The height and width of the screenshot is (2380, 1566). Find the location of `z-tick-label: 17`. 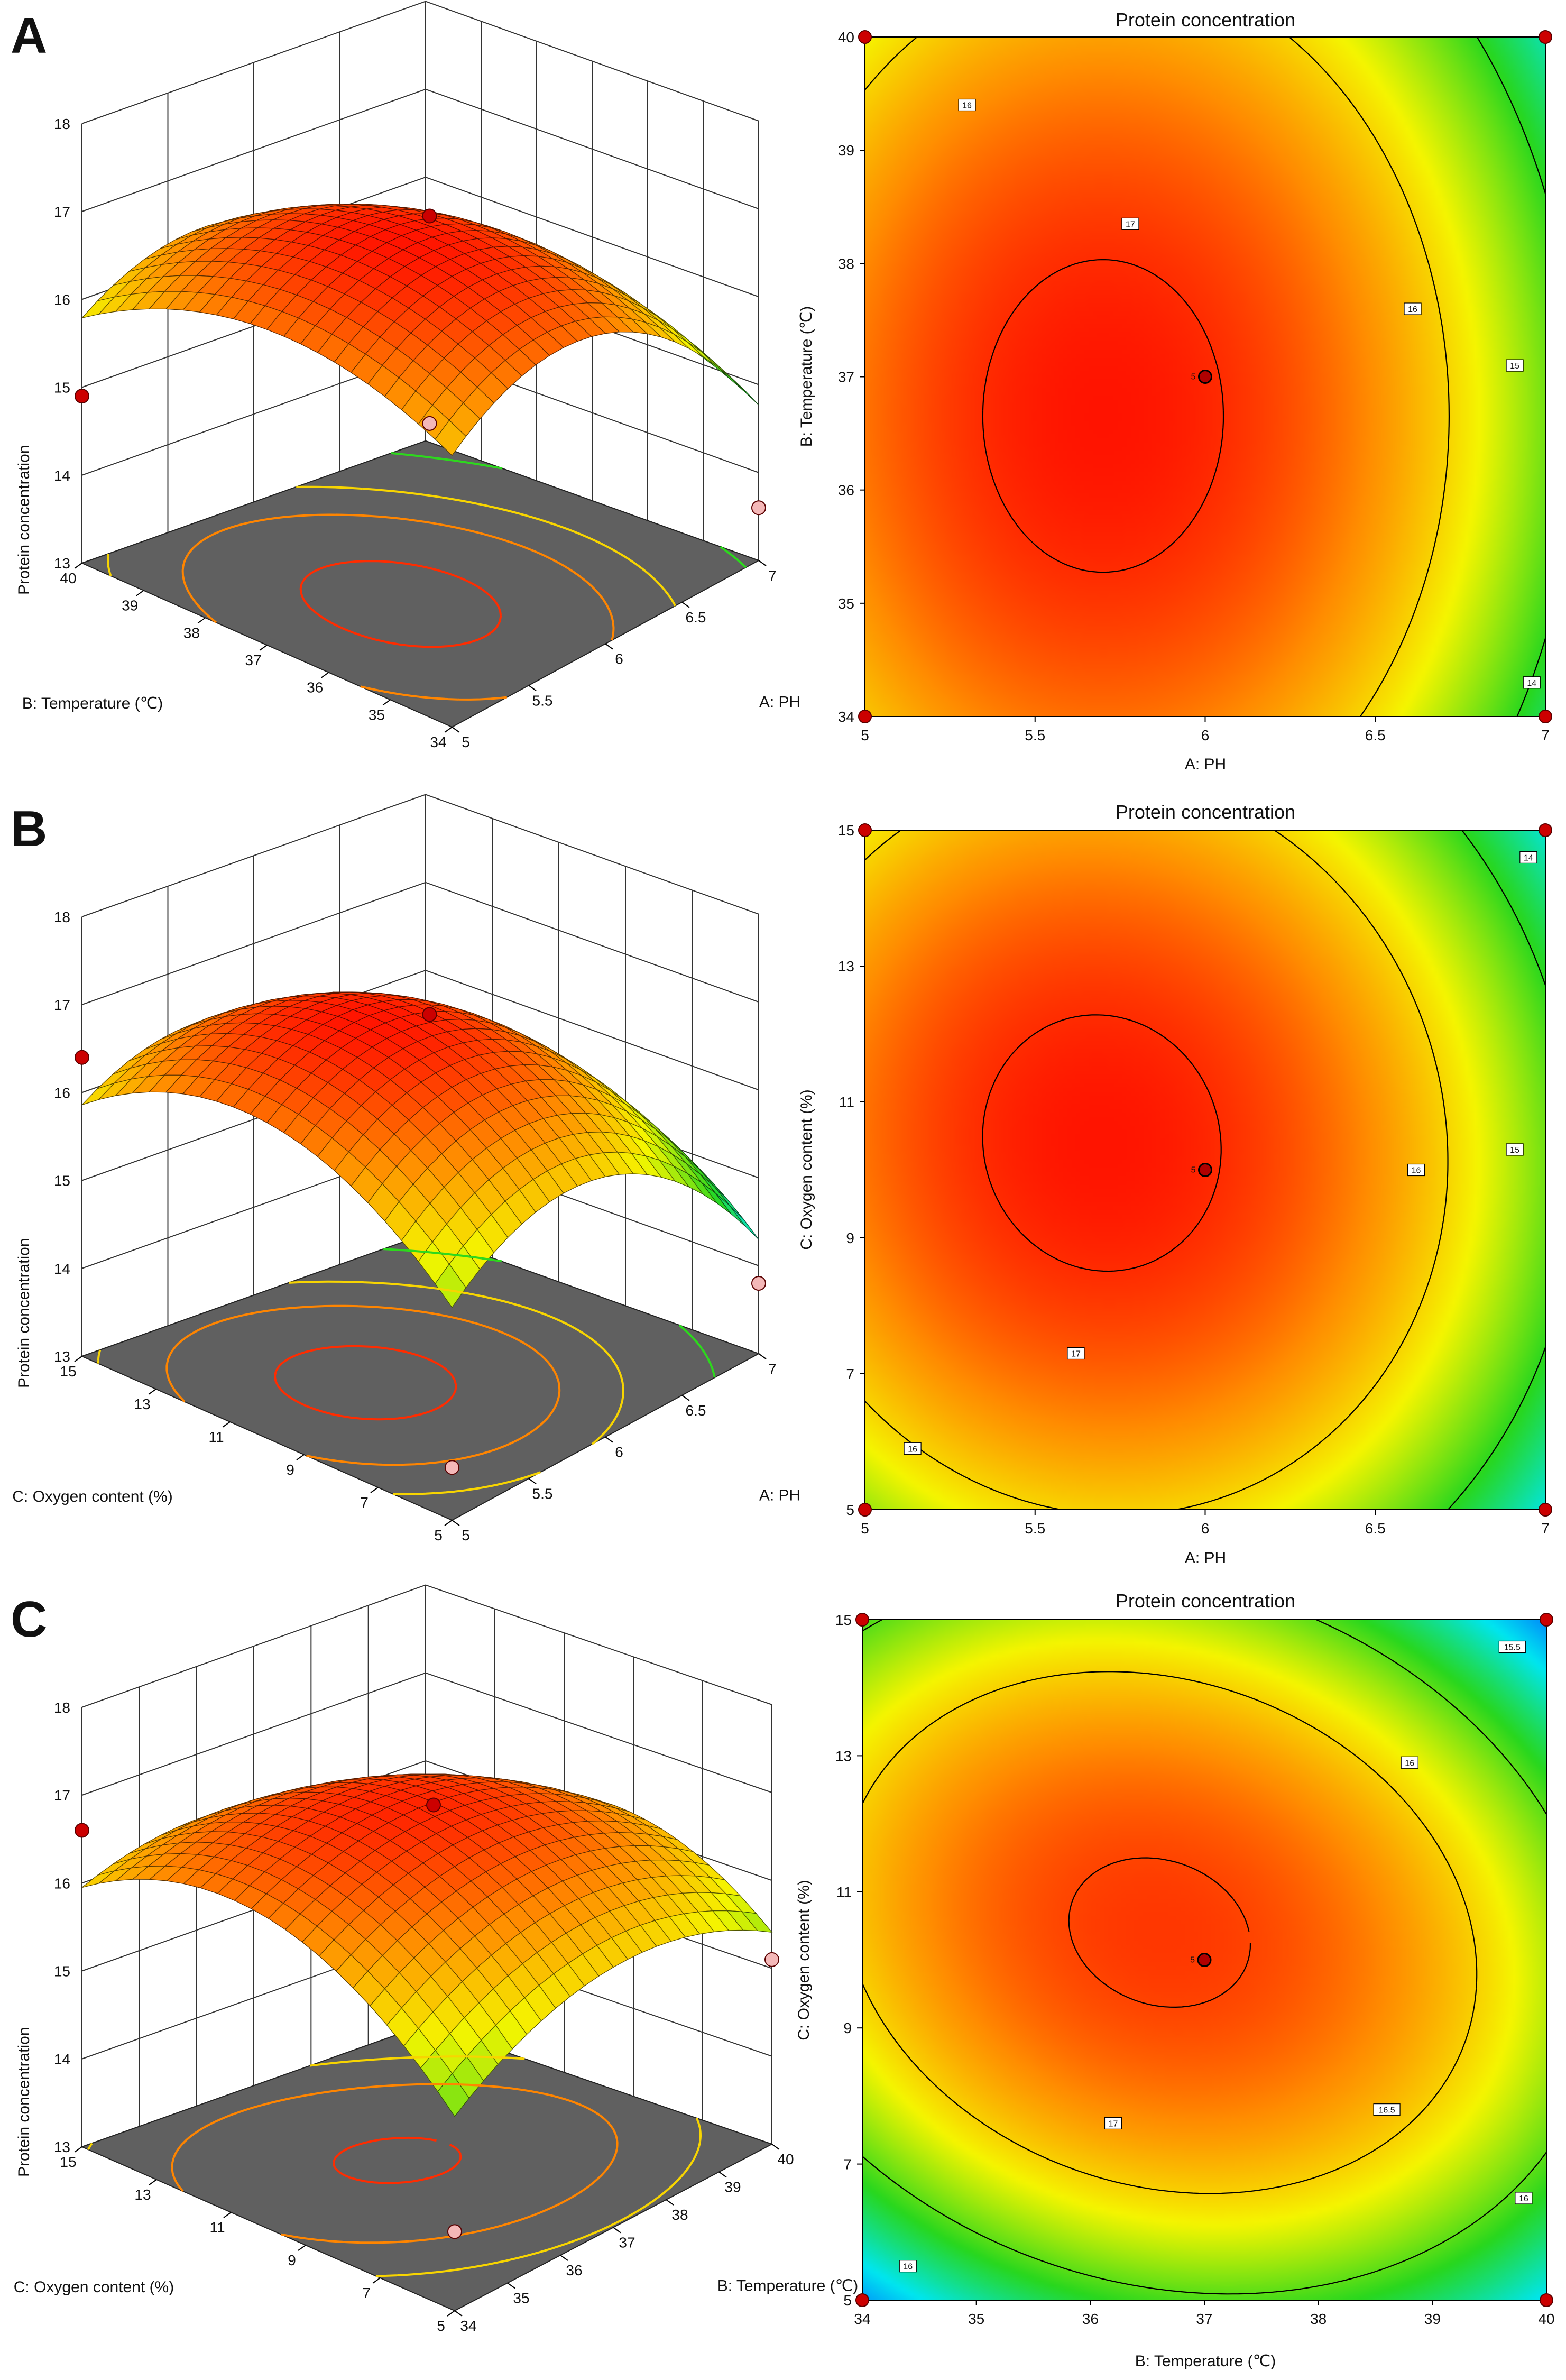

z-tick-label: 17 is located at coordinates (62, 1005).